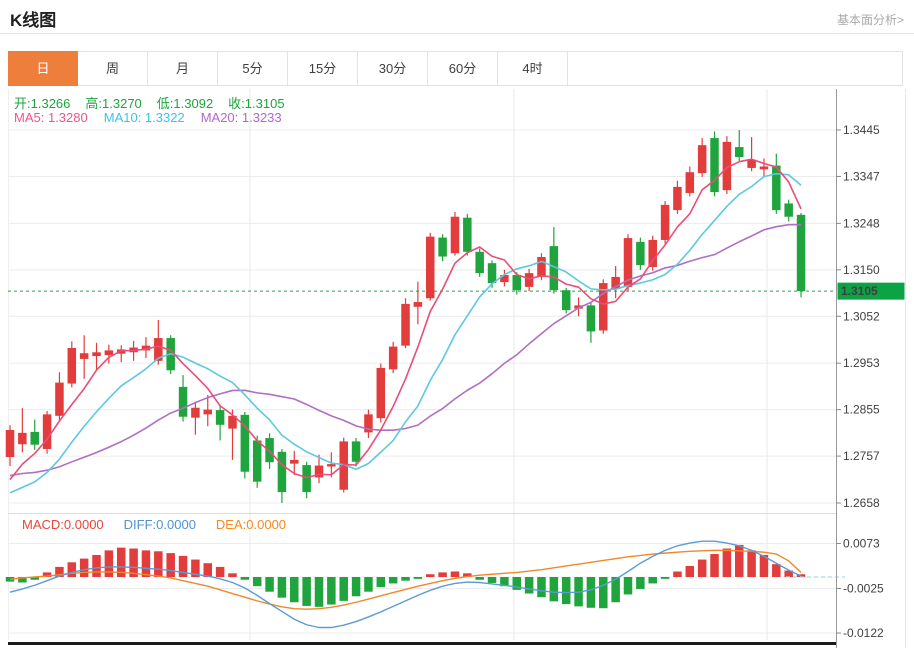 The image size is (914, 648). Describe the element at coordinates (63, 524) in the screenshot. I see `readout-macd: MACD:0.0000` at that location.